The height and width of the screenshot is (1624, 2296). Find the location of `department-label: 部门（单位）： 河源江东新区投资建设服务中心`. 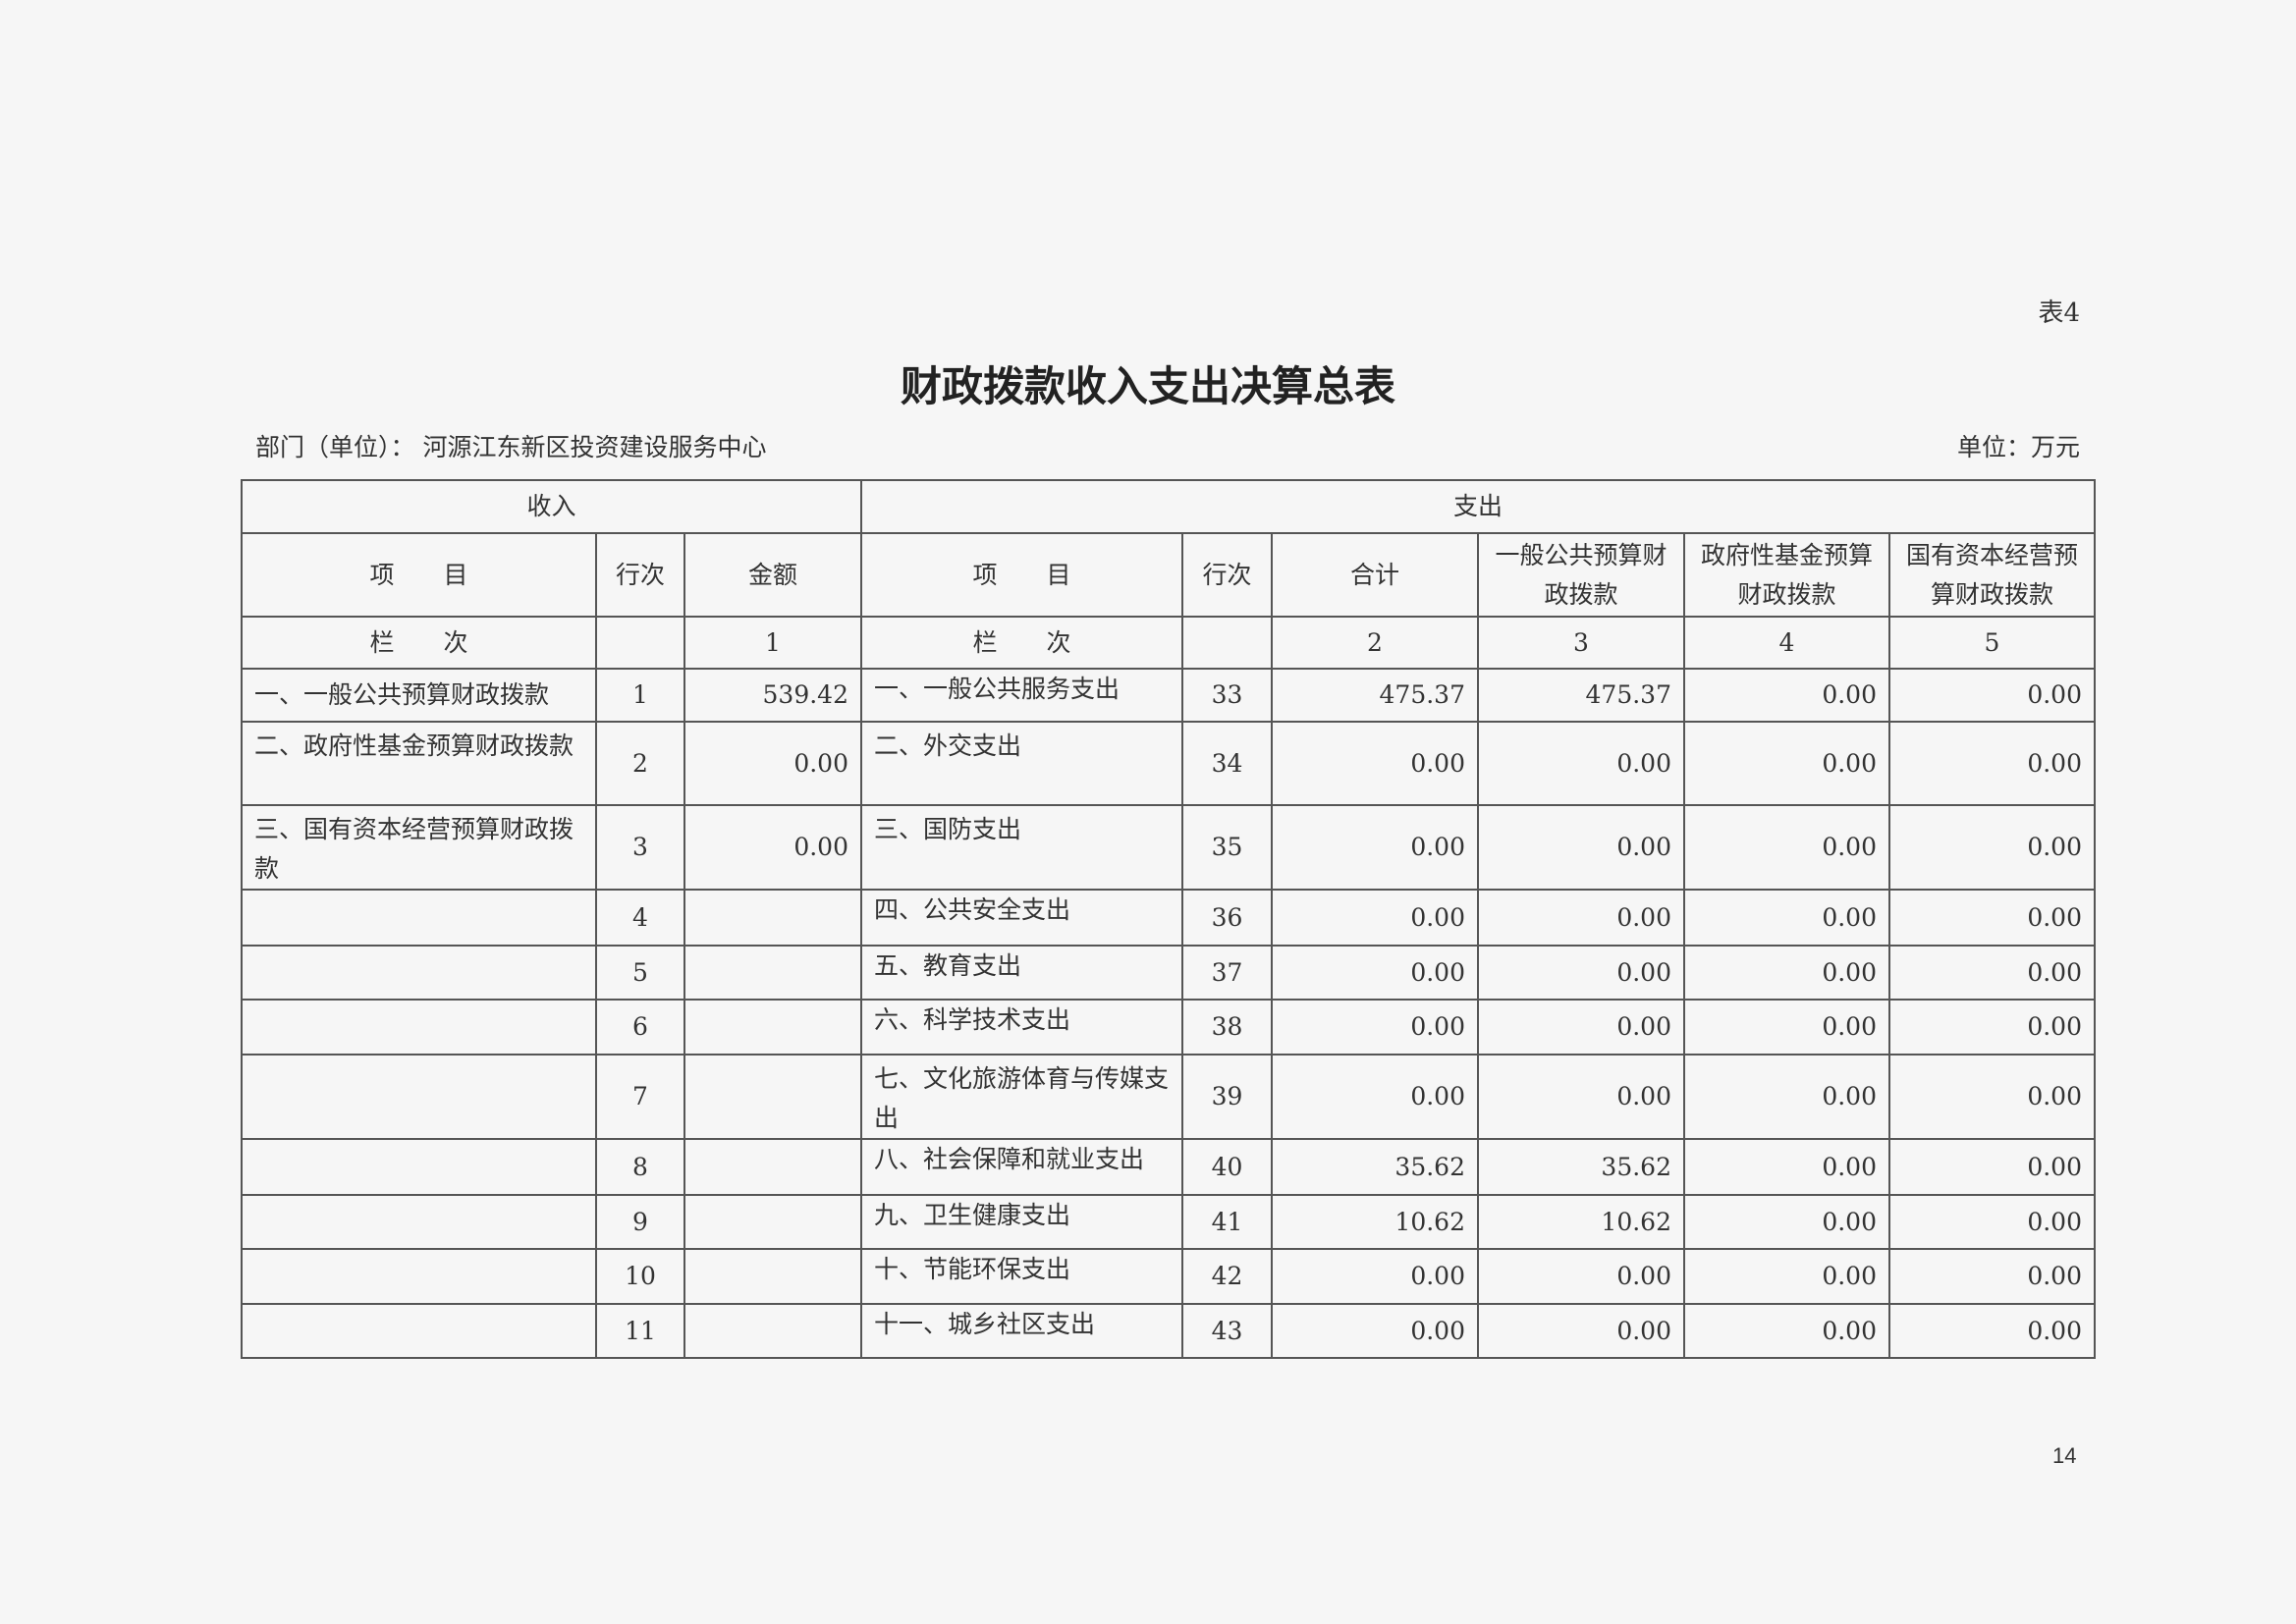

department-label: 部门（单位）： 河源江东新区投资建设服务中心 is located at coordinates (511, 447).